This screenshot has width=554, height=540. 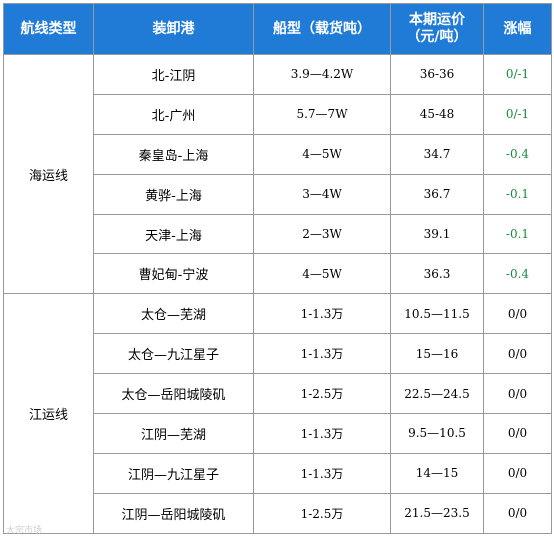 I want to click on price-cell: 15—16, so click(x=437, y=354).